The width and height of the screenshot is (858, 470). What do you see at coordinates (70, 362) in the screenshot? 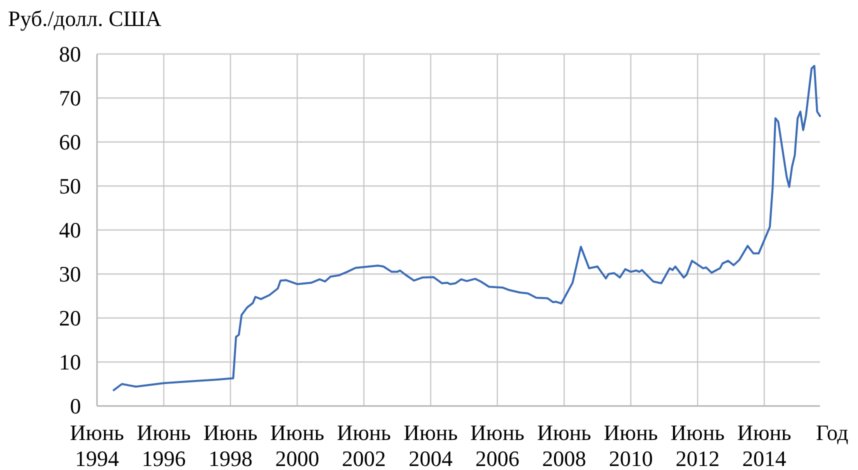
I see `y-tick-label: 10` at bounding box center [70, 362].